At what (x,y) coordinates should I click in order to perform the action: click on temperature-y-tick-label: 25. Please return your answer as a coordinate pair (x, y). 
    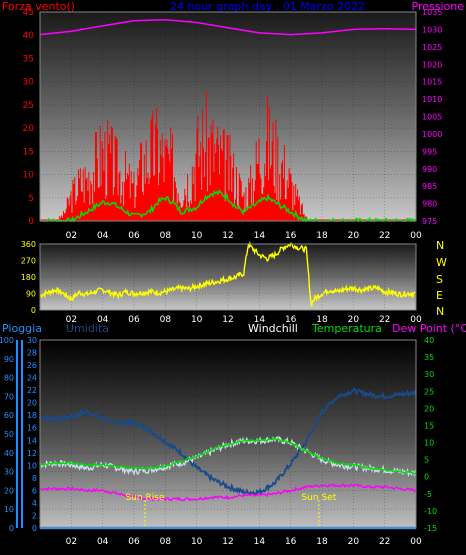
    Looking at the image, I should click on (429, 391).